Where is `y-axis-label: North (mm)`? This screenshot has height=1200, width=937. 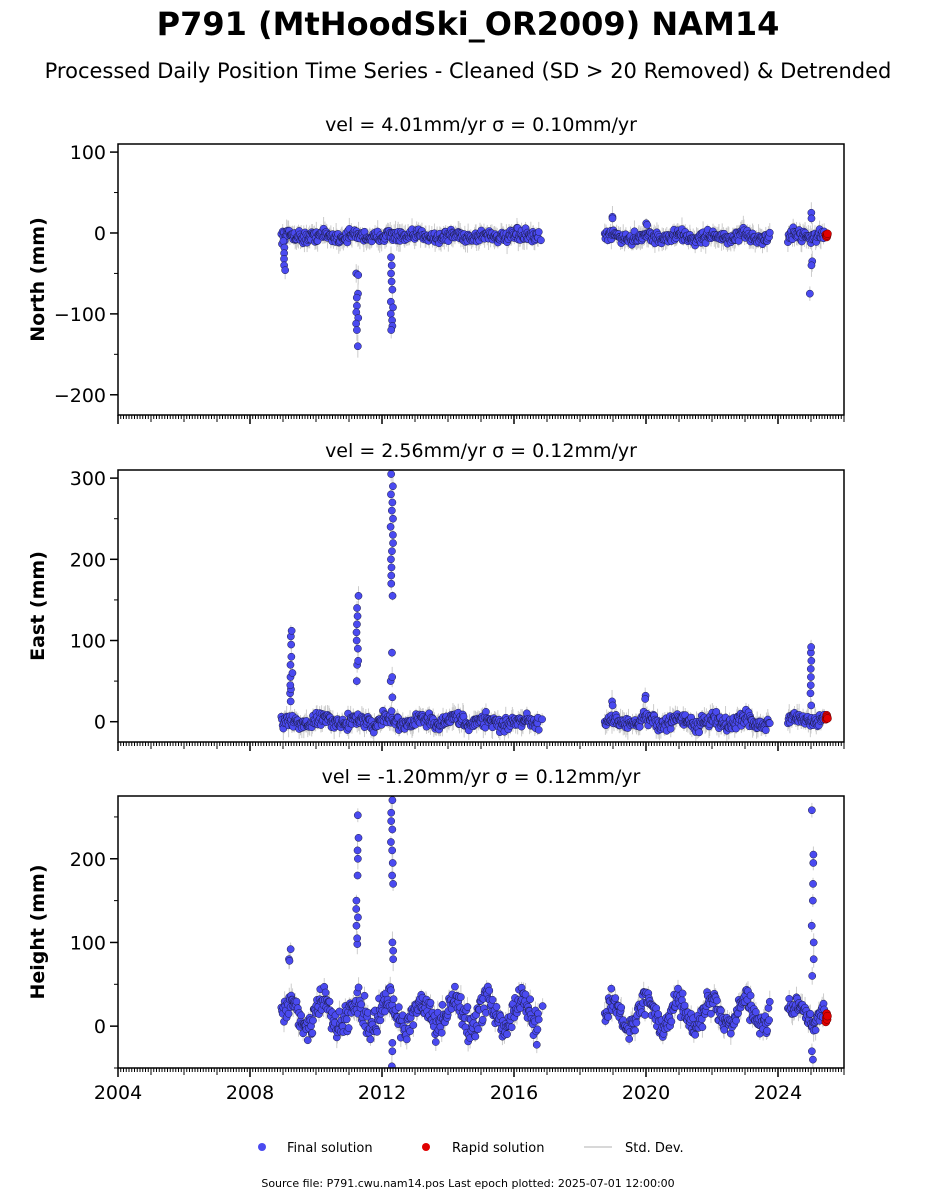 y-axis-label: North (mm) is located at coordinates (38, 279).